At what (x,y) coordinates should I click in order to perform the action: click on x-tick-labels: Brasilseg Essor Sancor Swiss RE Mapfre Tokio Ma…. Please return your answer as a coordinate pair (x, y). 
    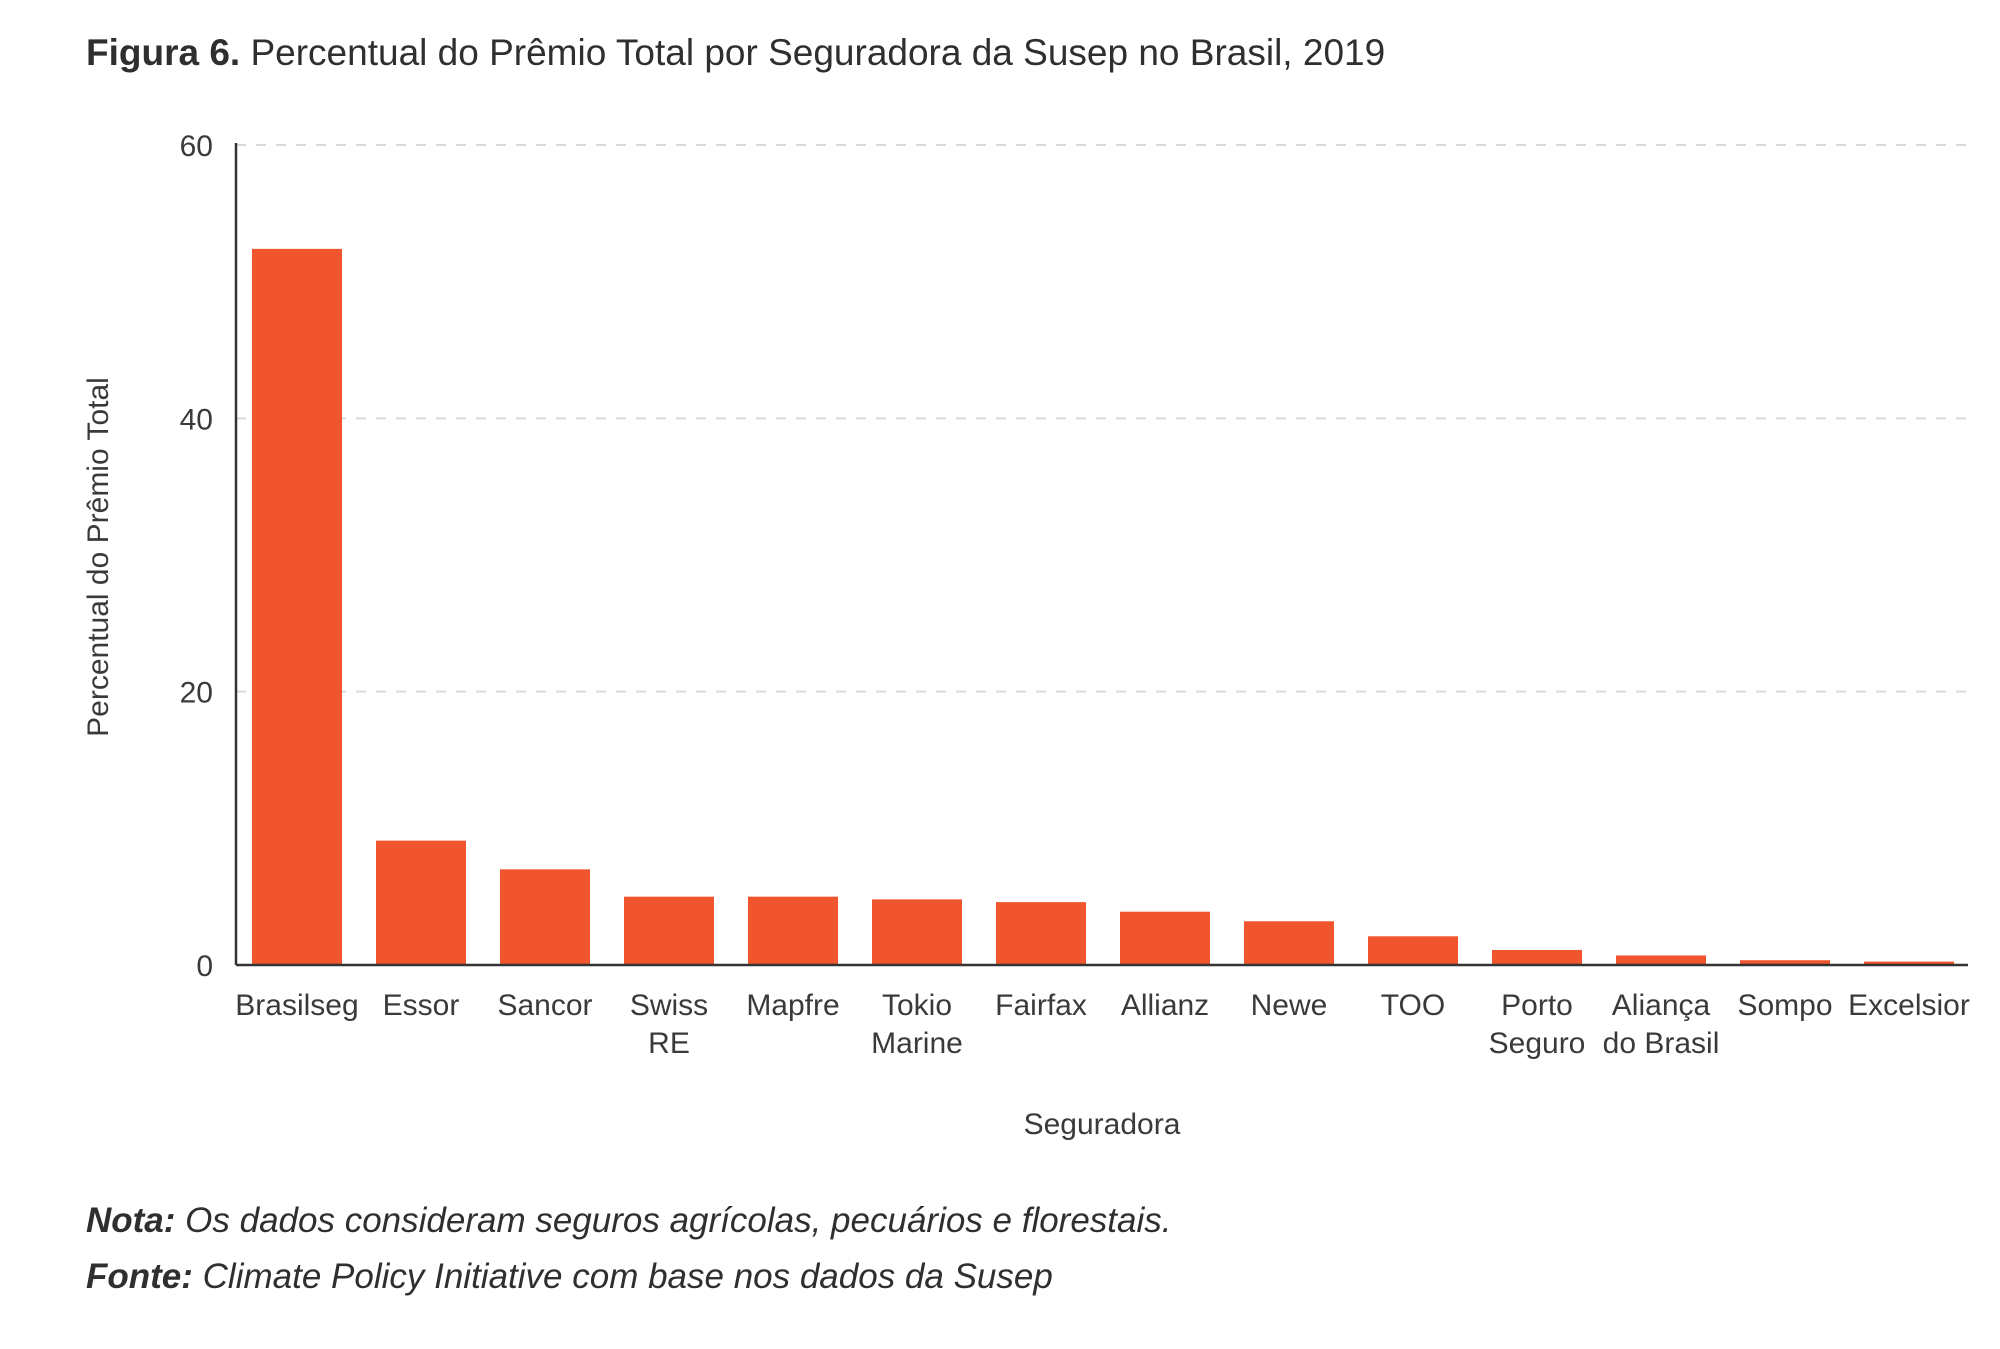
    Looking at the image, I should click on (1102, 1024).